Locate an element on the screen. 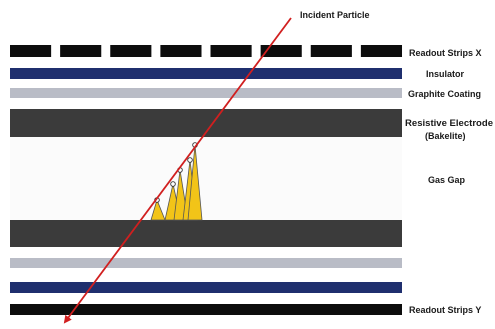  readout-strips-y-layer is located at coordinates (206, 309).